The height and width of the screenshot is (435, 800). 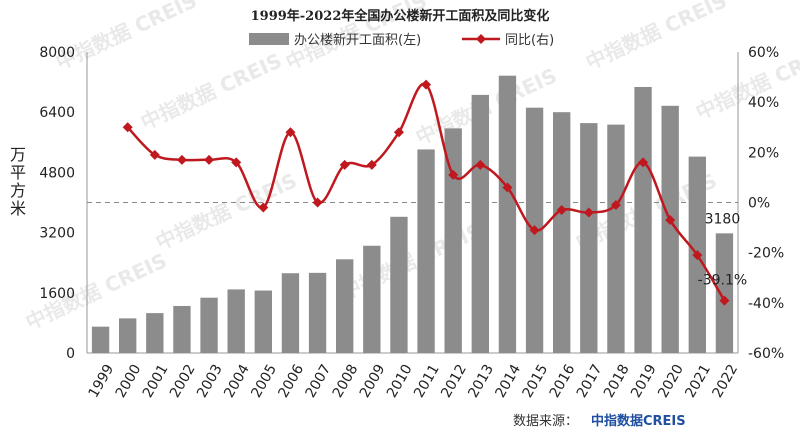 I want to click on x-tick-label: 2009, so click(x=373, y=381).